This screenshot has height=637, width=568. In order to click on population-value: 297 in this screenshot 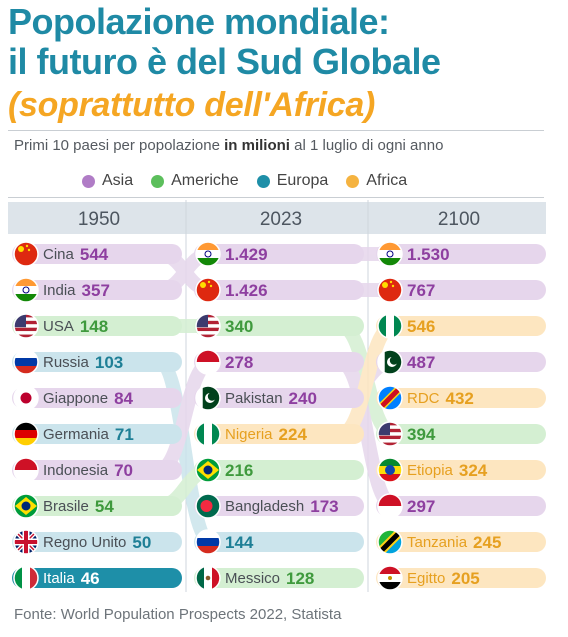, I will do `click(421, 506)`.